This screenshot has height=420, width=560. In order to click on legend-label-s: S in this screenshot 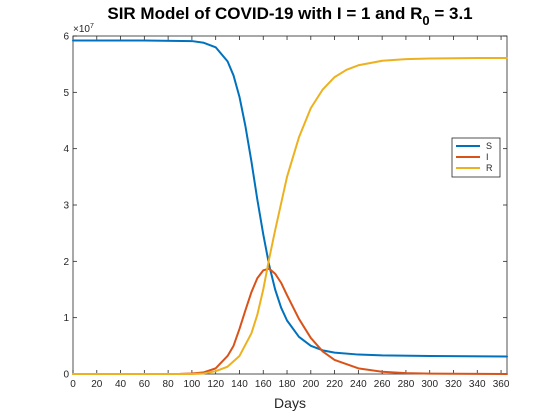, I will do `click(489, 146)`.